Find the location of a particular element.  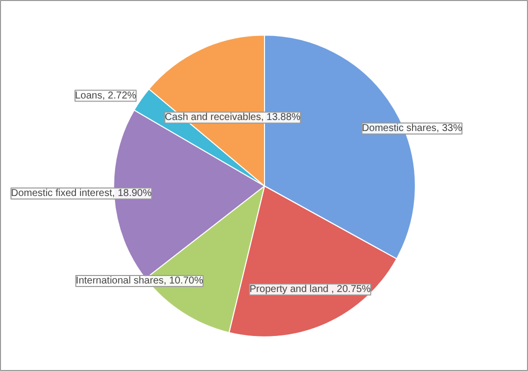

slice-label: Property and land , 20.75% is located at coordinates (310, 290).